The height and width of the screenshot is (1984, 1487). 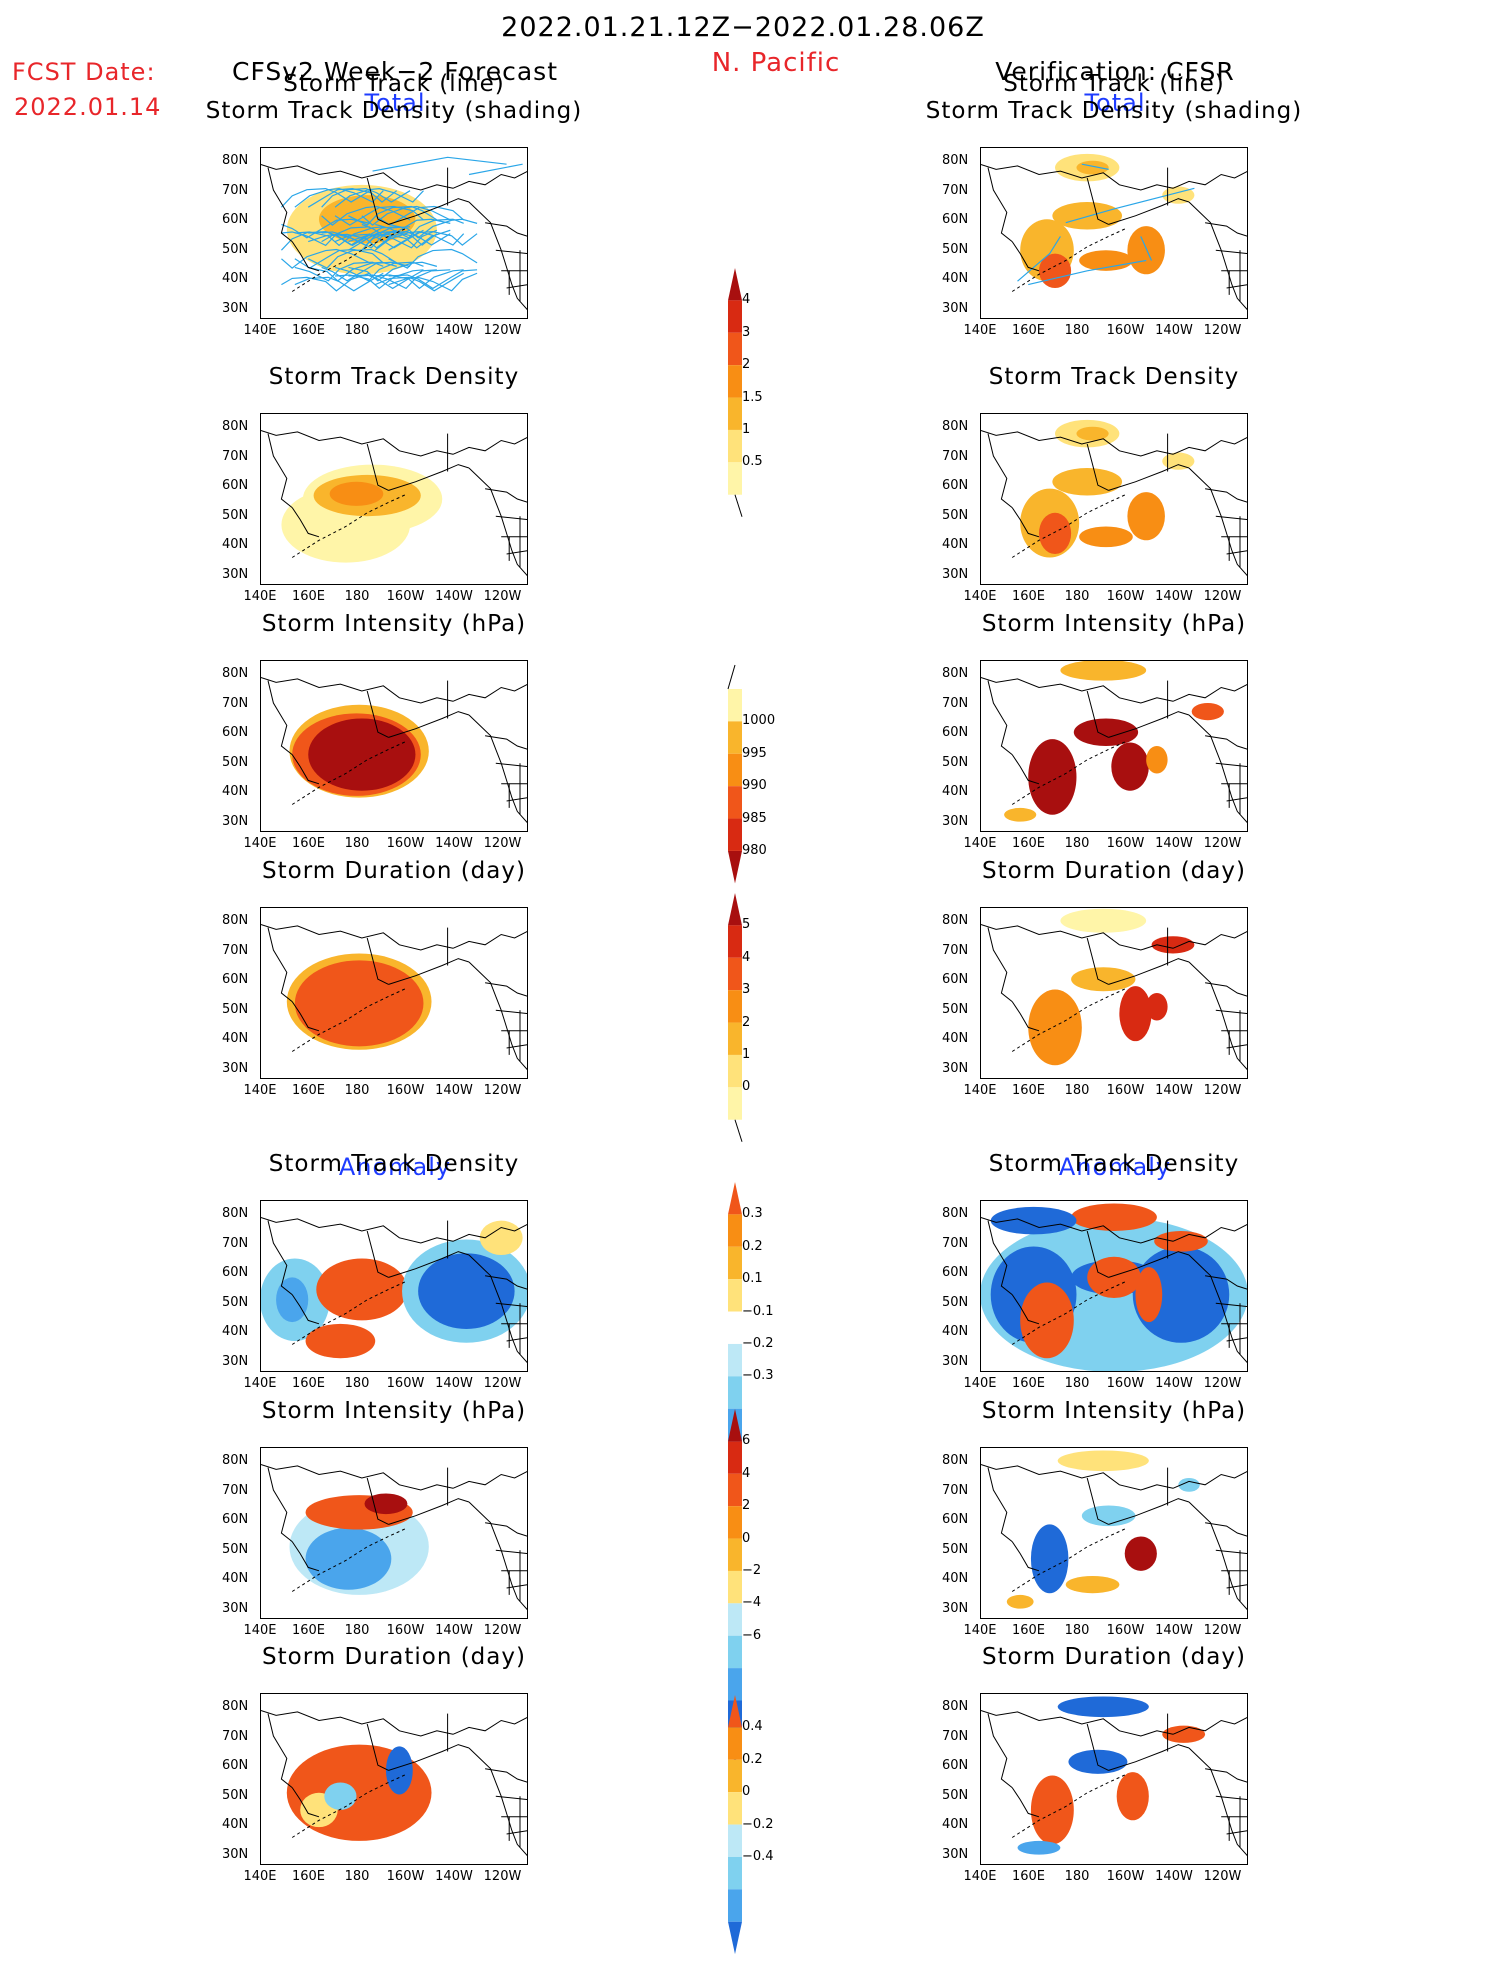 I want to click on colorbar-tick-label: 5, so click(x=746, y=925).